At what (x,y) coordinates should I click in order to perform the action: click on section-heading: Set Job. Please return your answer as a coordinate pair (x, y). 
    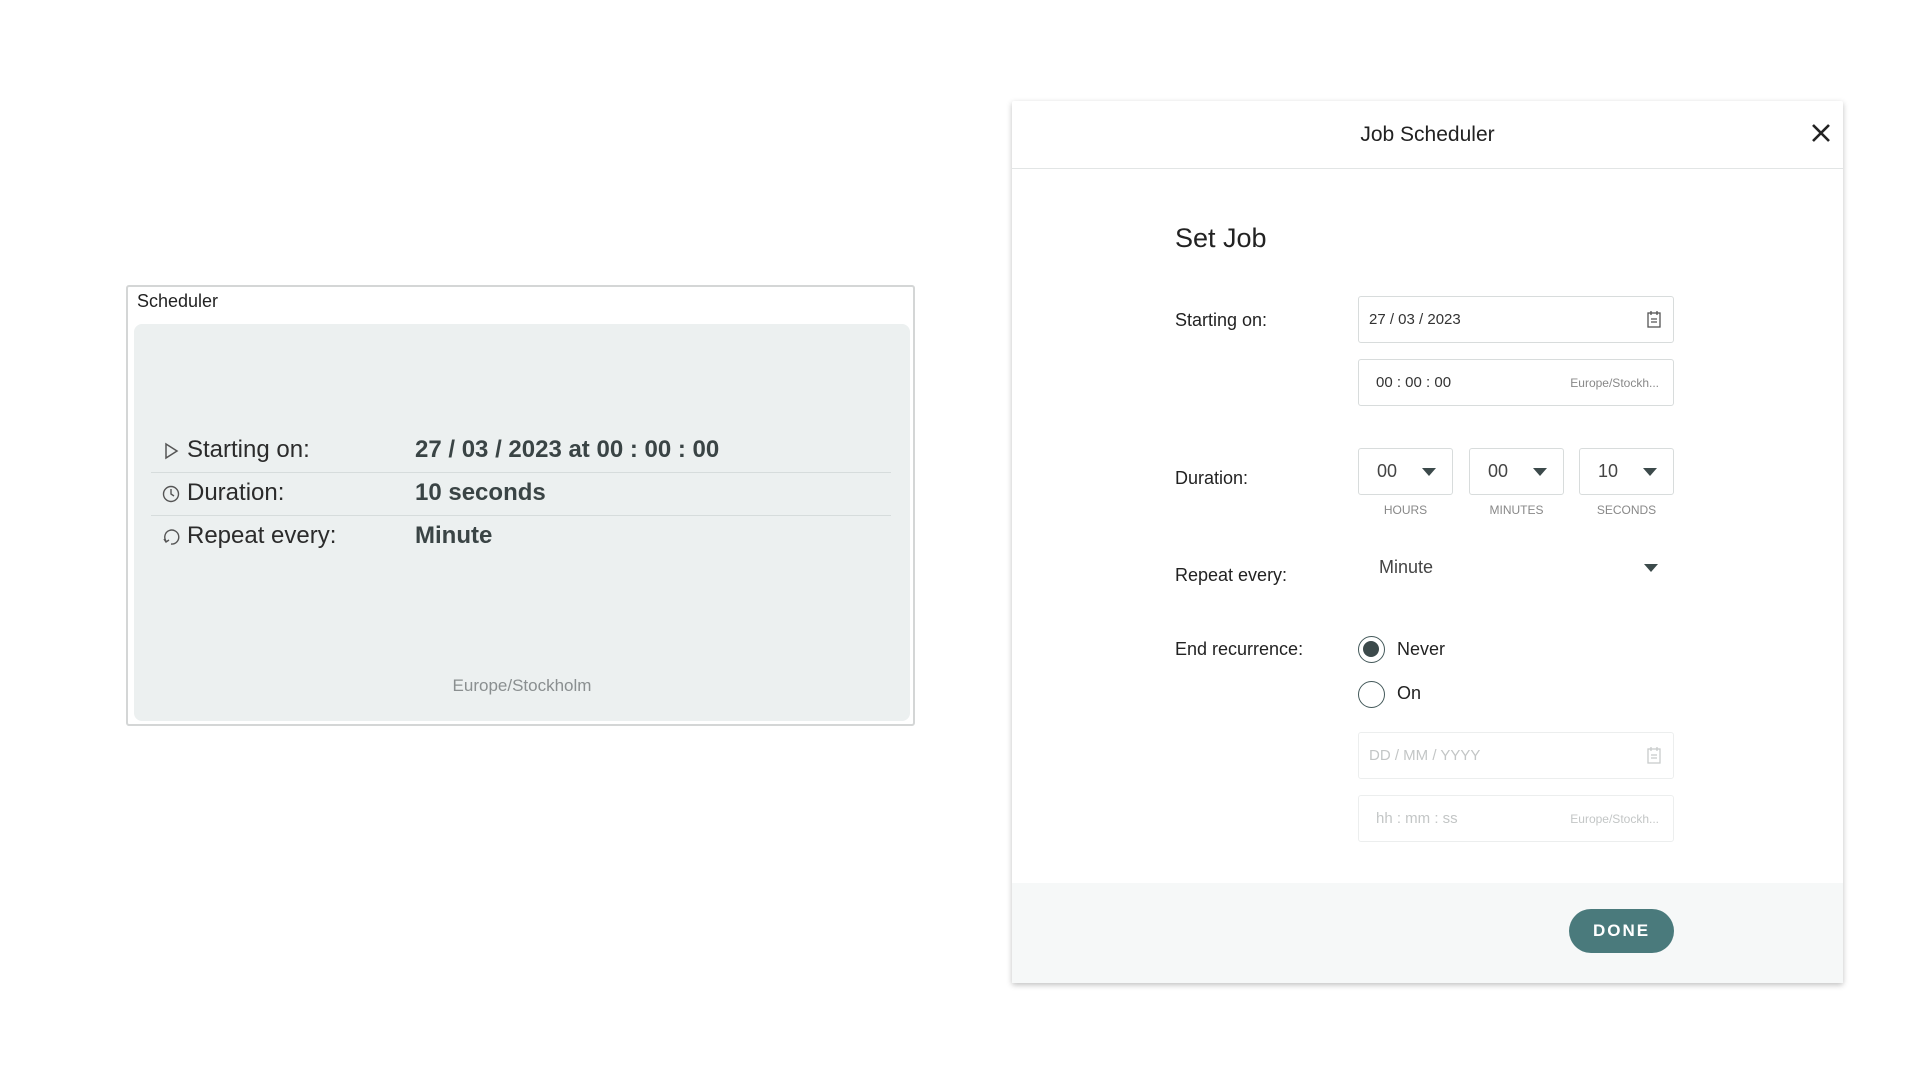
    Looking at the image, I should click on (1221, 238).